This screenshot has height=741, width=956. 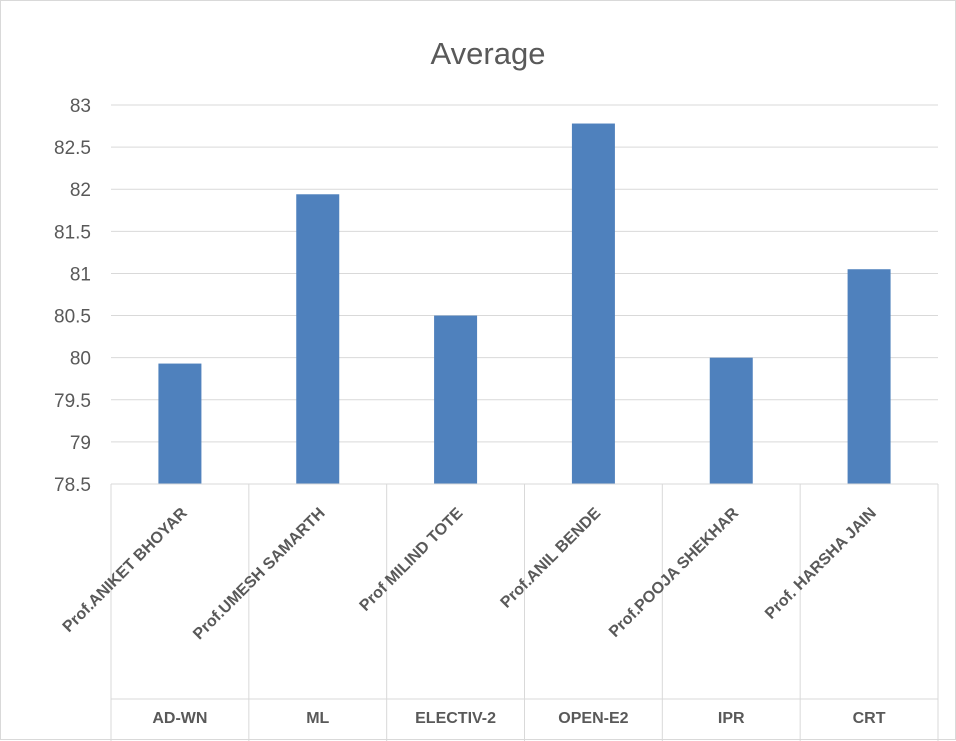 What do you see at coordinates (674, 572) in the screenshot?
I see `category-label: Prof.POOJA SHEKHAR` at bounding box center [674, 572].